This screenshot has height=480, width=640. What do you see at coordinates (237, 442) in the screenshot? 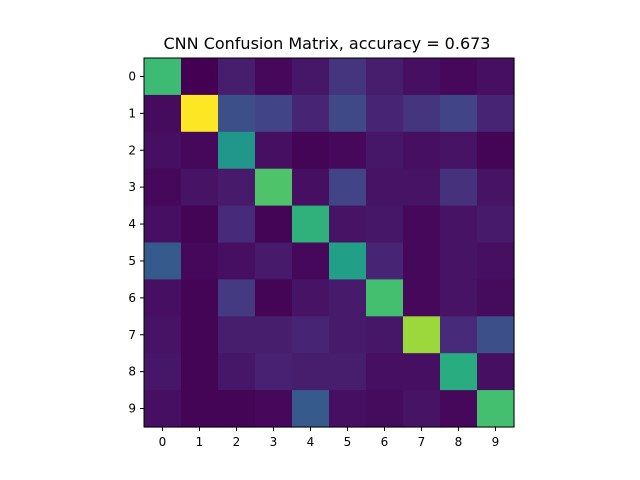
I see `x-tick-label: 2` at bounding box center [237, 442].